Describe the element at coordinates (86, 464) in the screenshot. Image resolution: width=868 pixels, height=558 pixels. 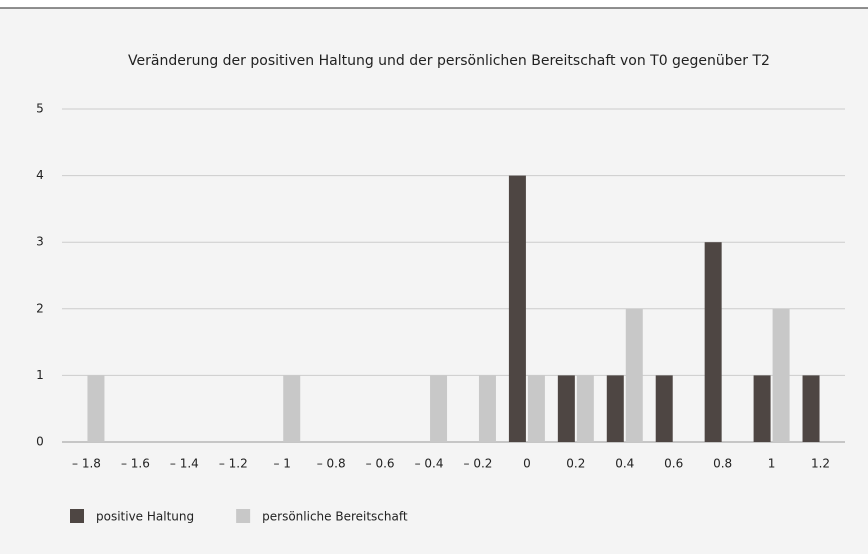
I see `x-tick-label: – 1.8` at that location.